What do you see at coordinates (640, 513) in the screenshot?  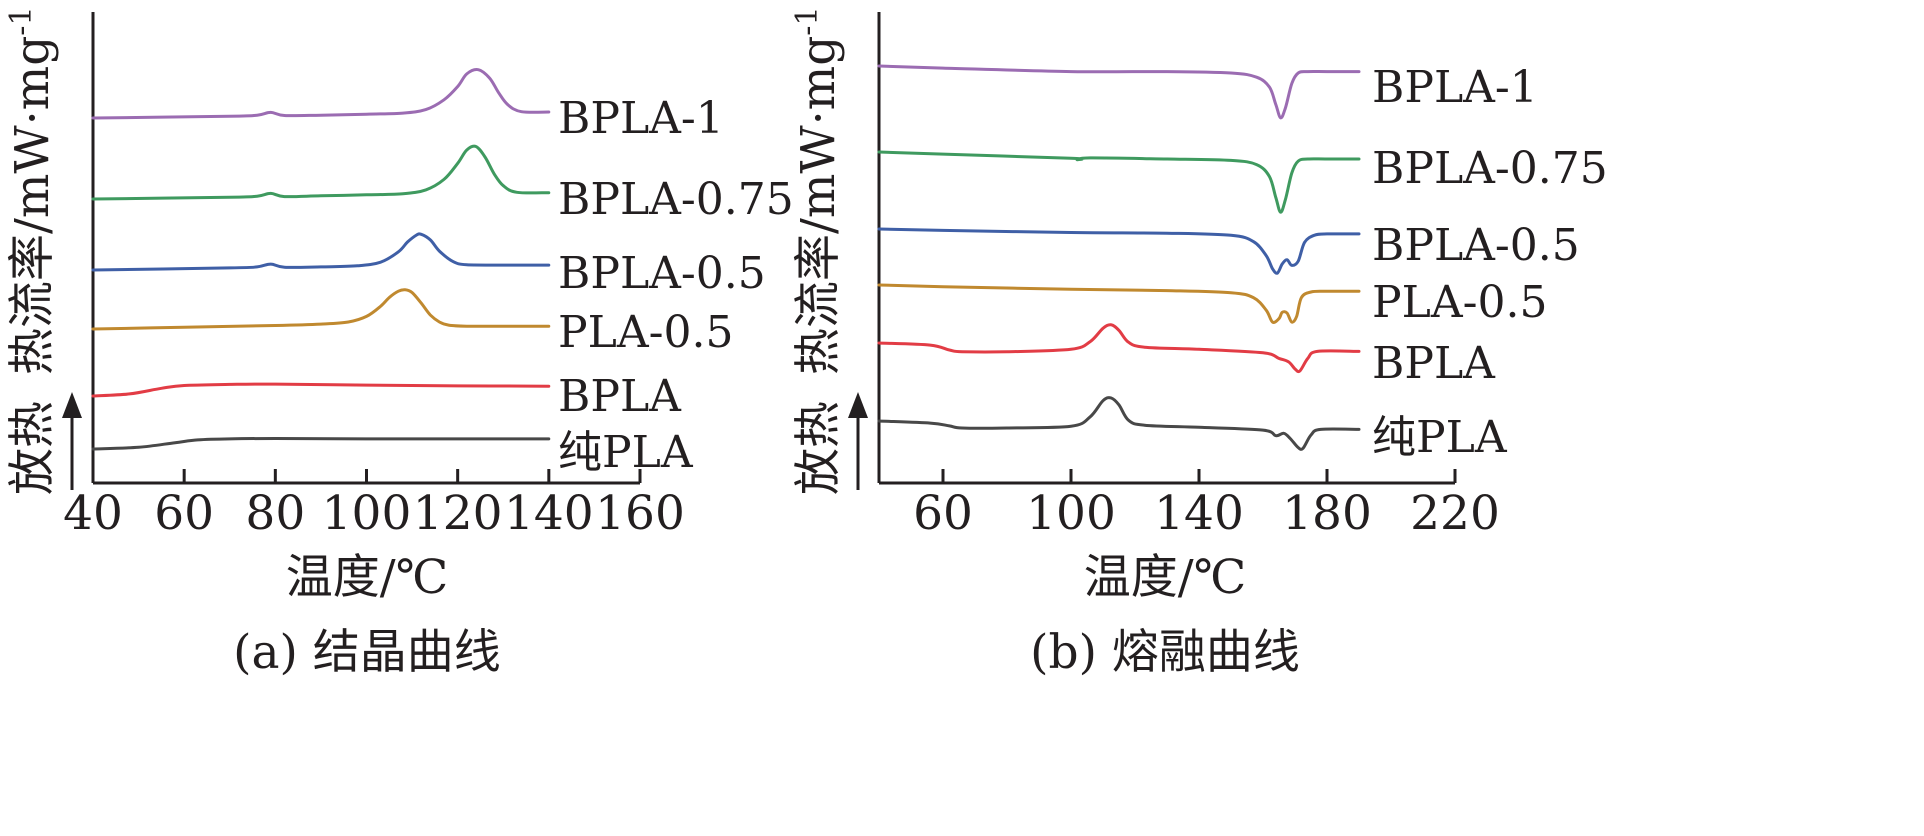 I see `x-tick-label: 160` at bounding box center [640, 513].